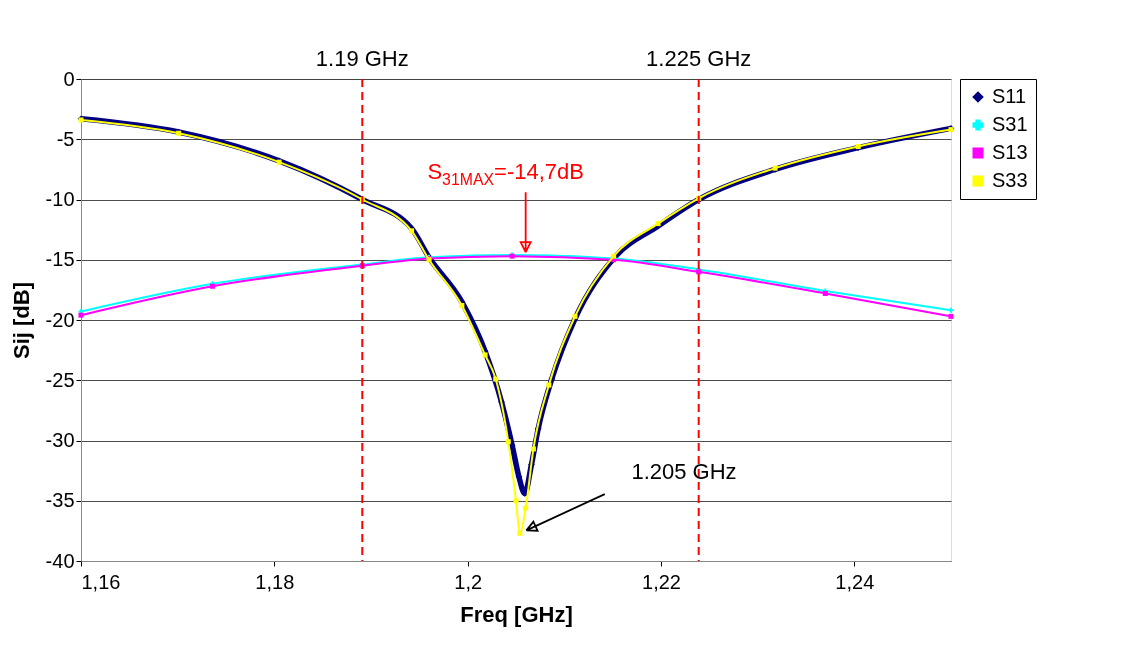  Describe the element at coordinates (661, 581) in the screenshot. I see `x-tick-label: 1,22` at that location.